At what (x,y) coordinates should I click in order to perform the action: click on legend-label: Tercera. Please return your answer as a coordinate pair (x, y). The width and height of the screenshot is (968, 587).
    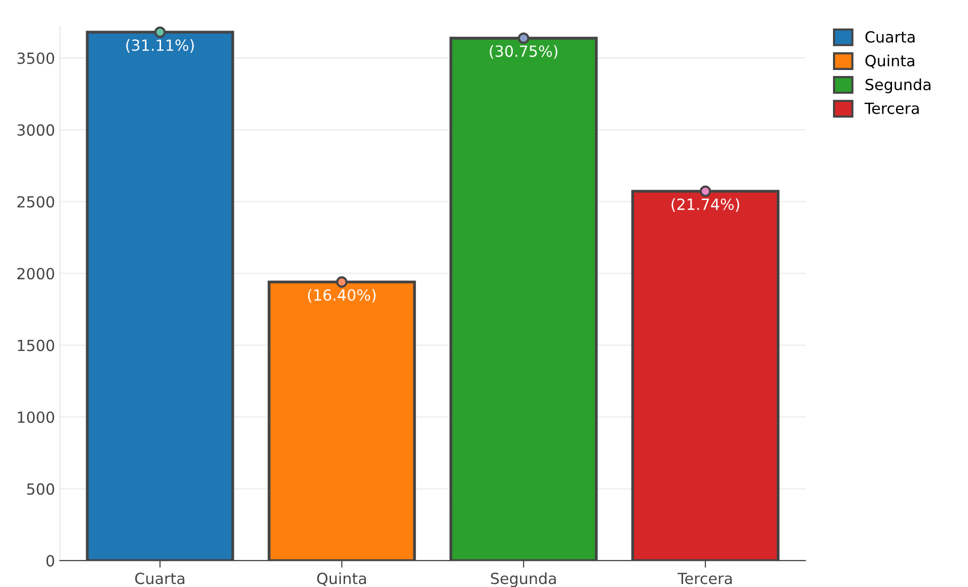
    Looking at the image, I should click on (891, 108).